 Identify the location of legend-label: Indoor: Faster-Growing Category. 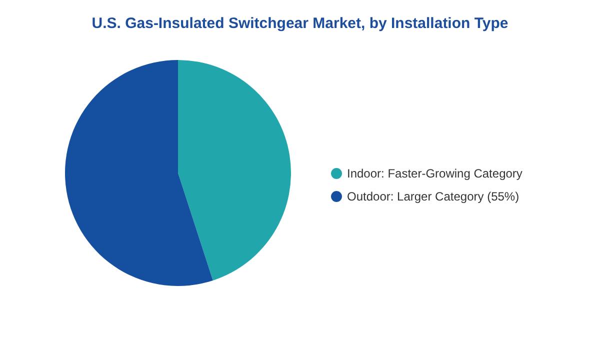
(434, 173).